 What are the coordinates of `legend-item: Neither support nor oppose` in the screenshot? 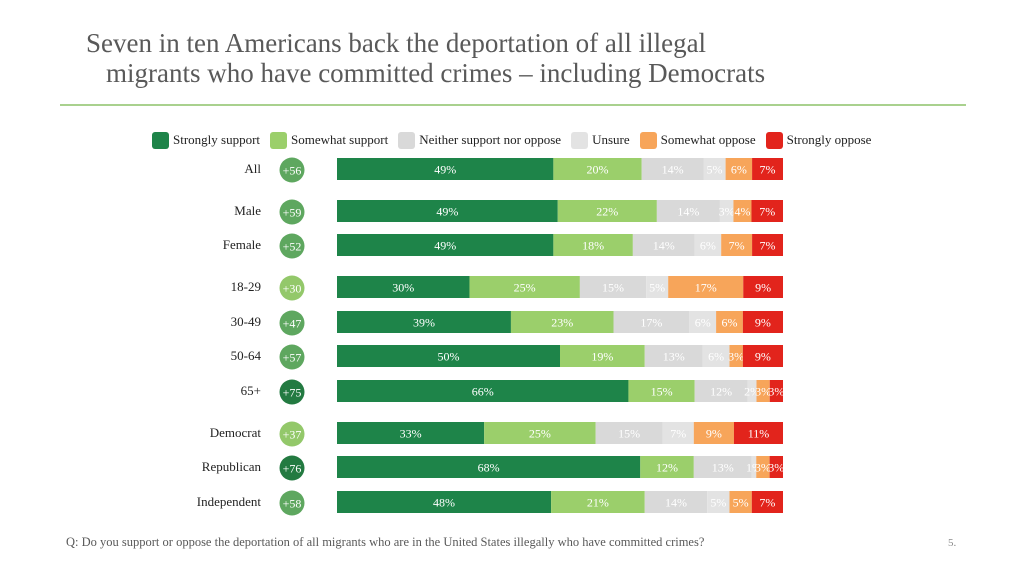 It's located at (480, 140).